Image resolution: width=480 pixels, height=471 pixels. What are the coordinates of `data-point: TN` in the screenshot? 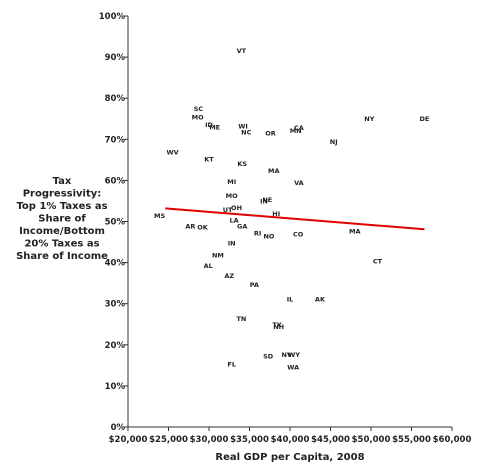 It's located at (241, 319).